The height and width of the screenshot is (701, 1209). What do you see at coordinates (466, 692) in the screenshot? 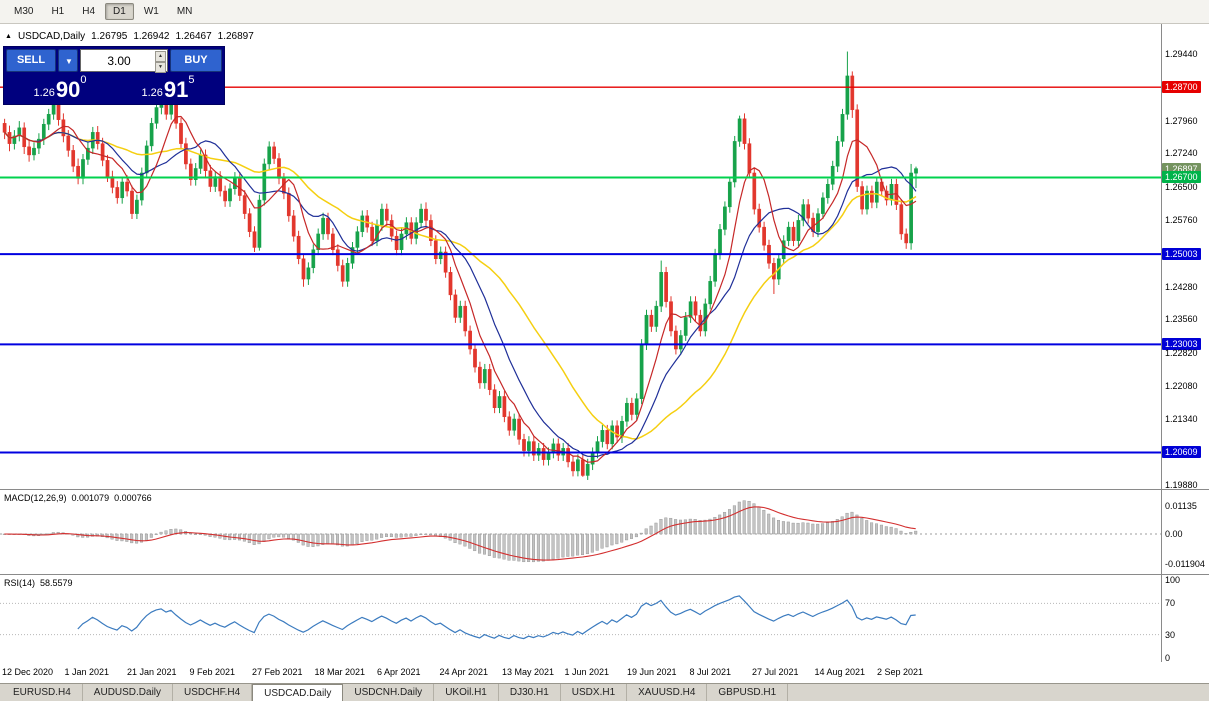
I see `symbol-tab-ukoil-h1: UKOil.H1` at bounding box center [466, 692].